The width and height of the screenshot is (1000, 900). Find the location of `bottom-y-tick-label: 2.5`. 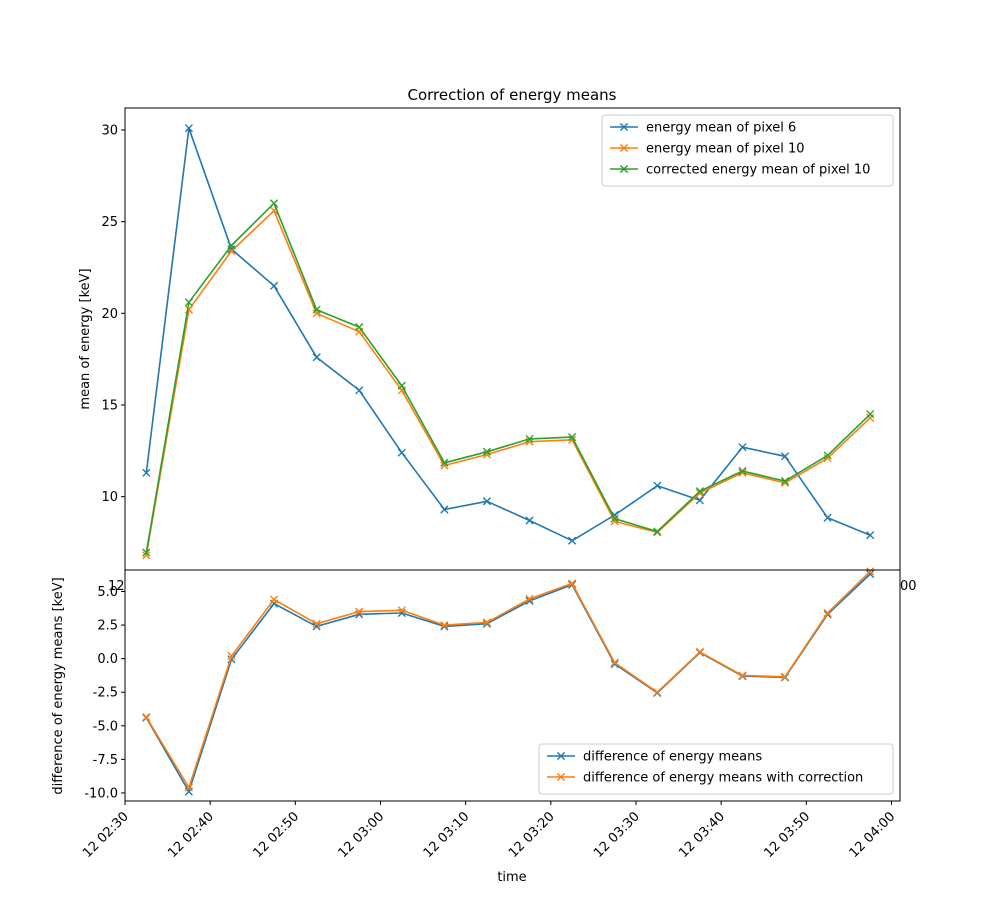

bottom-y-tick-label: 2.5 is located at coordinates (107, 626).